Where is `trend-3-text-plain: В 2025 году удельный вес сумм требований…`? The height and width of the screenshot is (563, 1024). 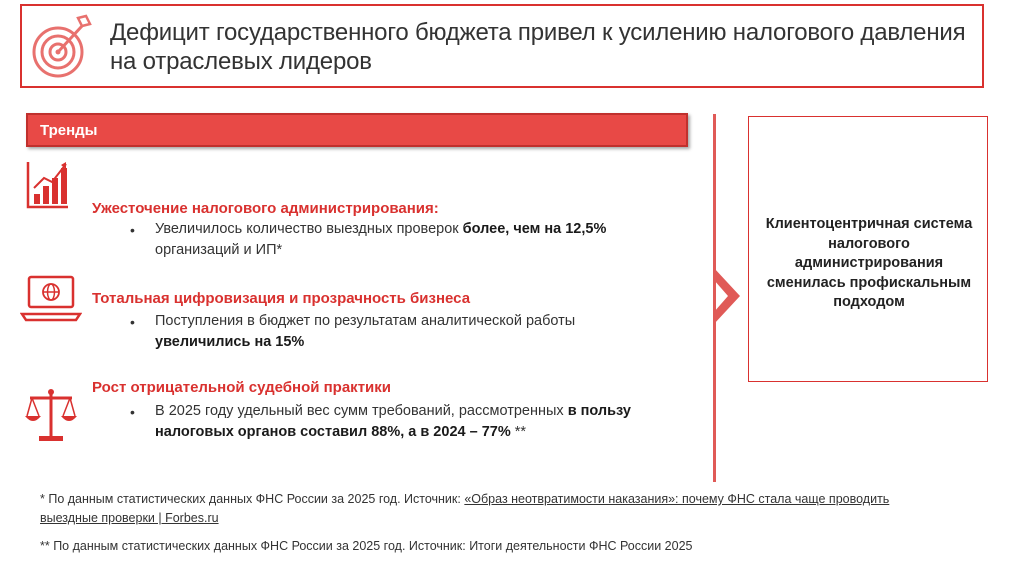
trend-3-text-plain: В 2025 году удельный вес сумм требований… is located at coordinates (361, 411).